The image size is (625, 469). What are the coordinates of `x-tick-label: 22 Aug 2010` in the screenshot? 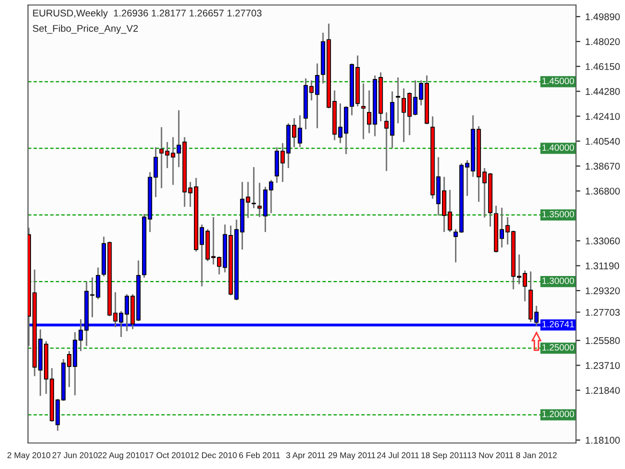 It's located at (121, 456).